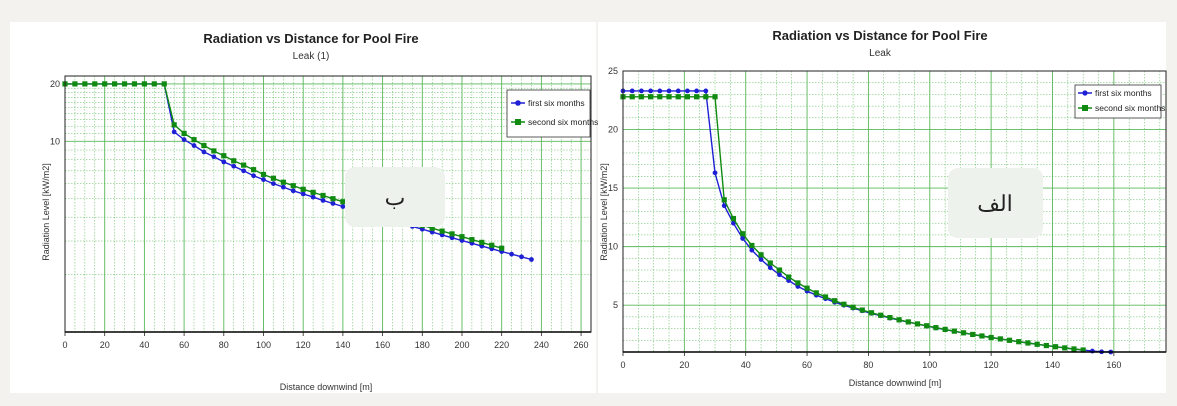 This screenshot has width=1177, height=406. I want to click on badge-label: الف, so click(995, 203).